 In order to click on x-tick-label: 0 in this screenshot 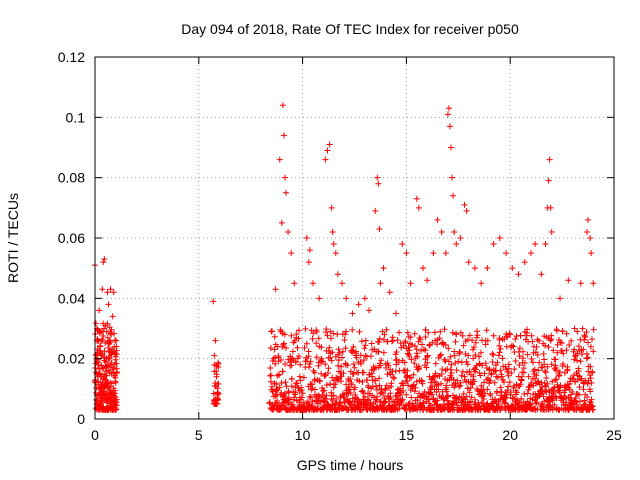, I will do `click(95, 435)`.